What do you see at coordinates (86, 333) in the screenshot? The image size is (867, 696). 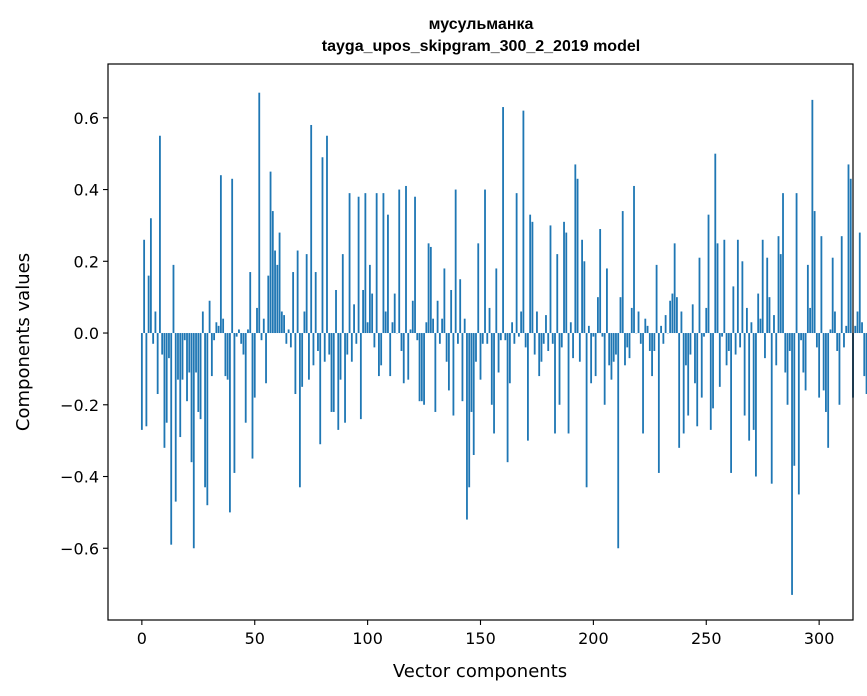 I see `y-tick-label: 0.0` at bounding box center [86, 333].